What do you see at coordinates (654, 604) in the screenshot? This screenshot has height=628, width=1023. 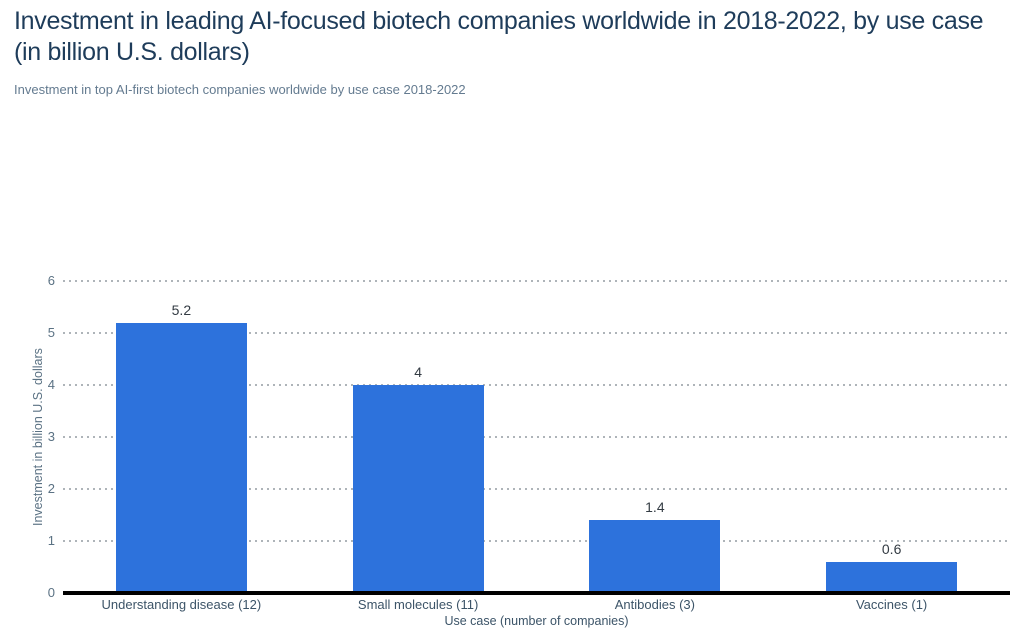 I see `x-tick-label-antibodies-3: Antibodies (3)` at bounding box center [654, 604].